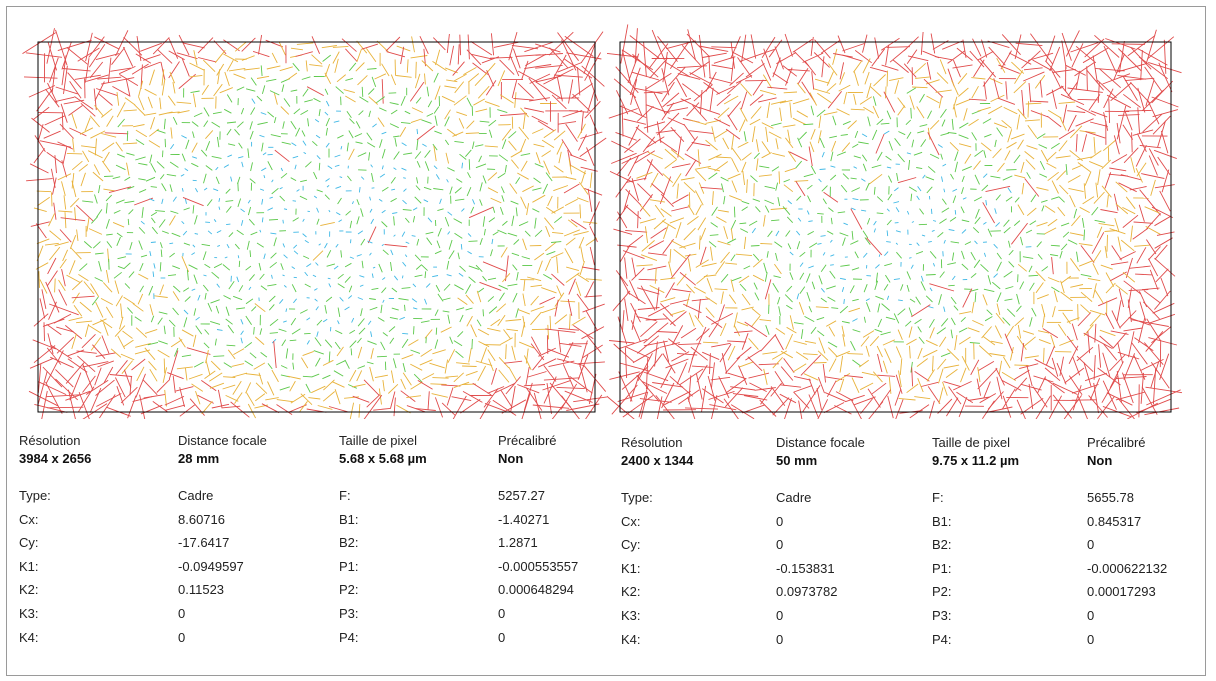 The height and width of the screenshot is (681, 1216). What do you see at coordinates (527, 440) in the screenshot?
I see `header-precalibrated-label: Précalibré` at bounding box center [527, 440].